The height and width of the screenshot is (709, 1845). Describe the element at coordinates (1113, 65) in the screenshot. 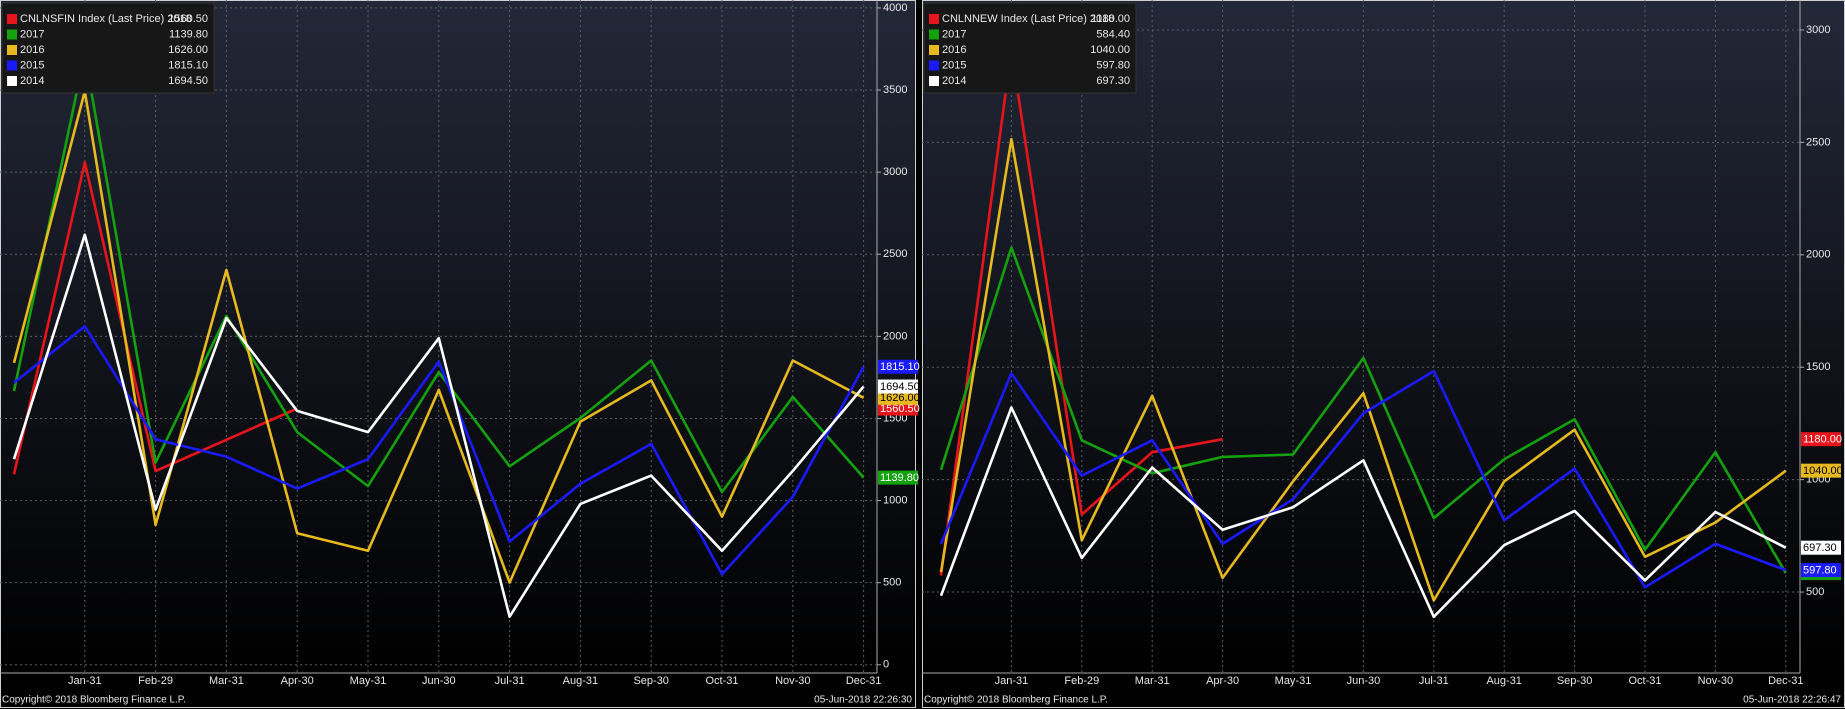

I see `legend-value: 597.80` at that location.